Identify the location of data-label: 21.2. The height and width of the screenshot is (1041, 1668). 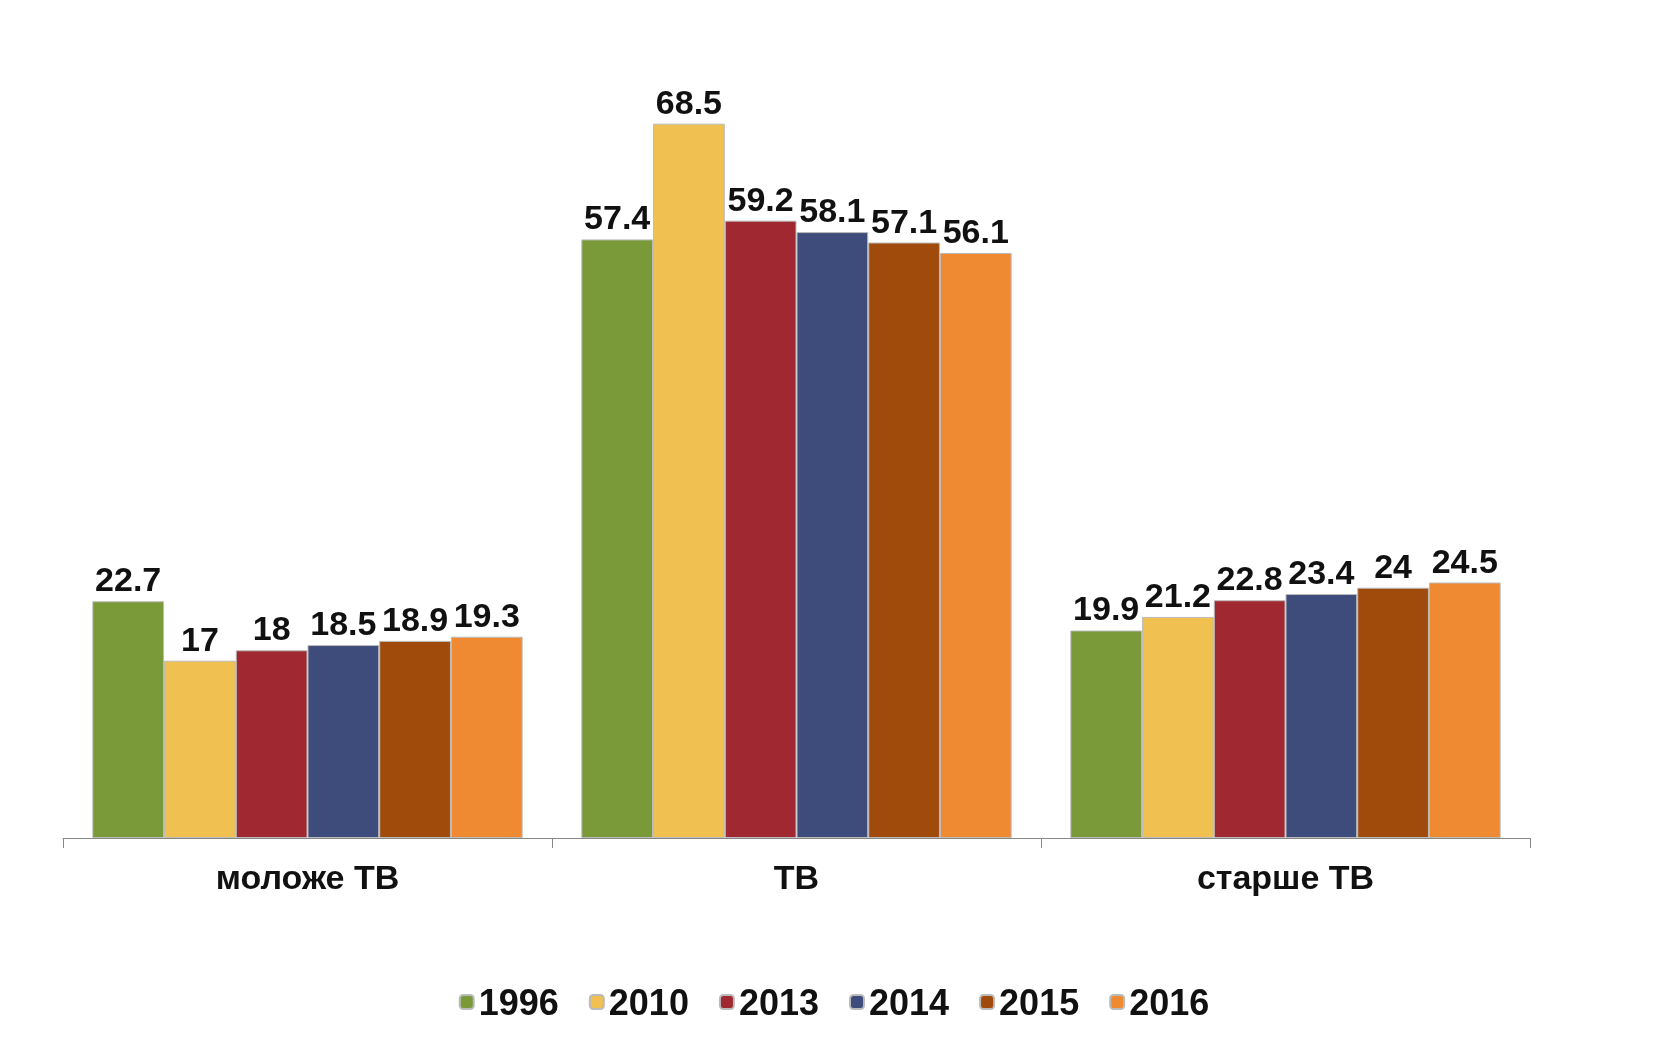
(1178, 594).